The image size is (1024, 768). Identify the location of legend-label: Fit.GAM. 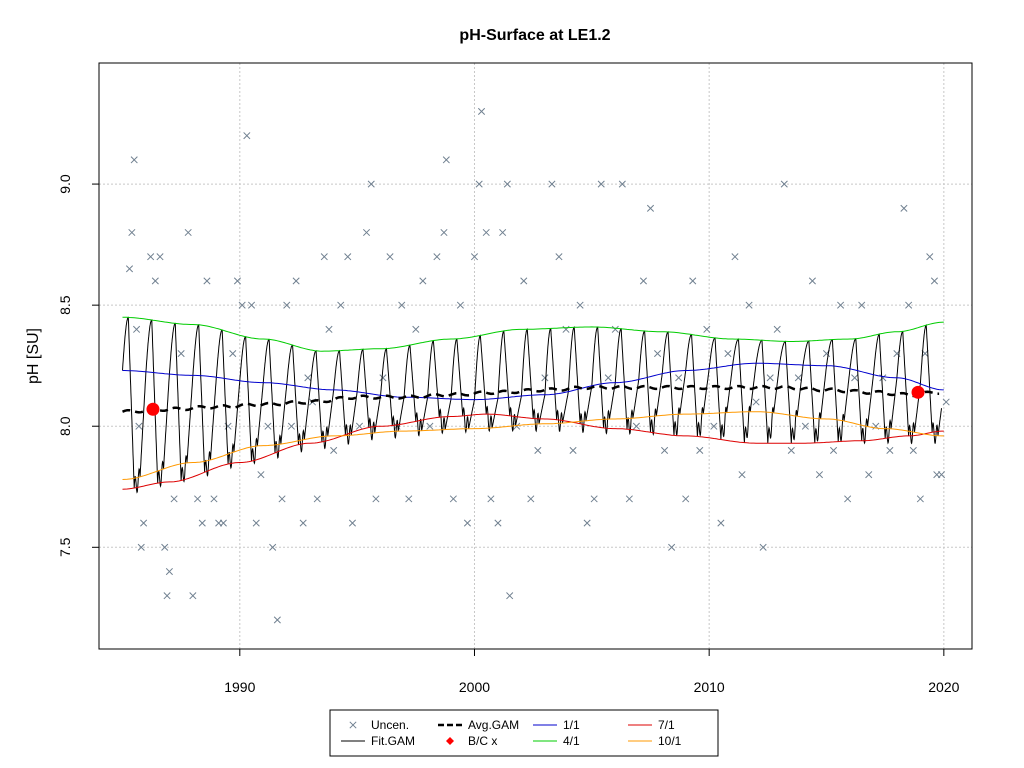
(393, 741).